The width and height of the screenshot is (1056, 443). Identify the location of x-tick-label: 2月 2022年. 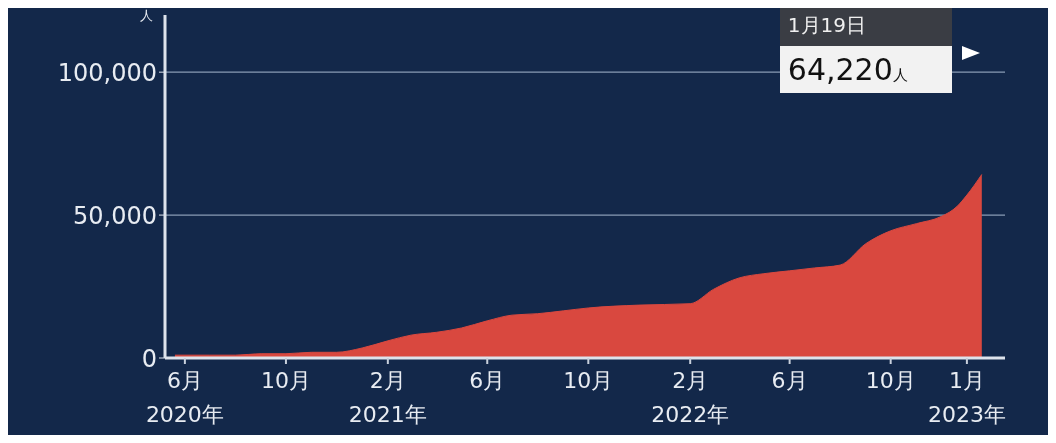
(690, 397).